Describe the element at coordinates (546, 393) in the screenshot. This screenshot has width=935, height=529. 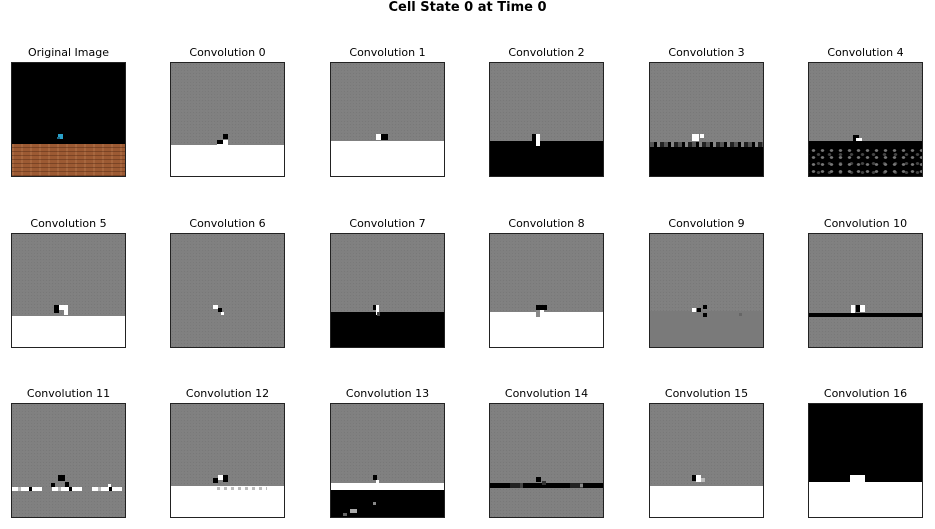
I see `panel-label: Convolution 14` at that location.